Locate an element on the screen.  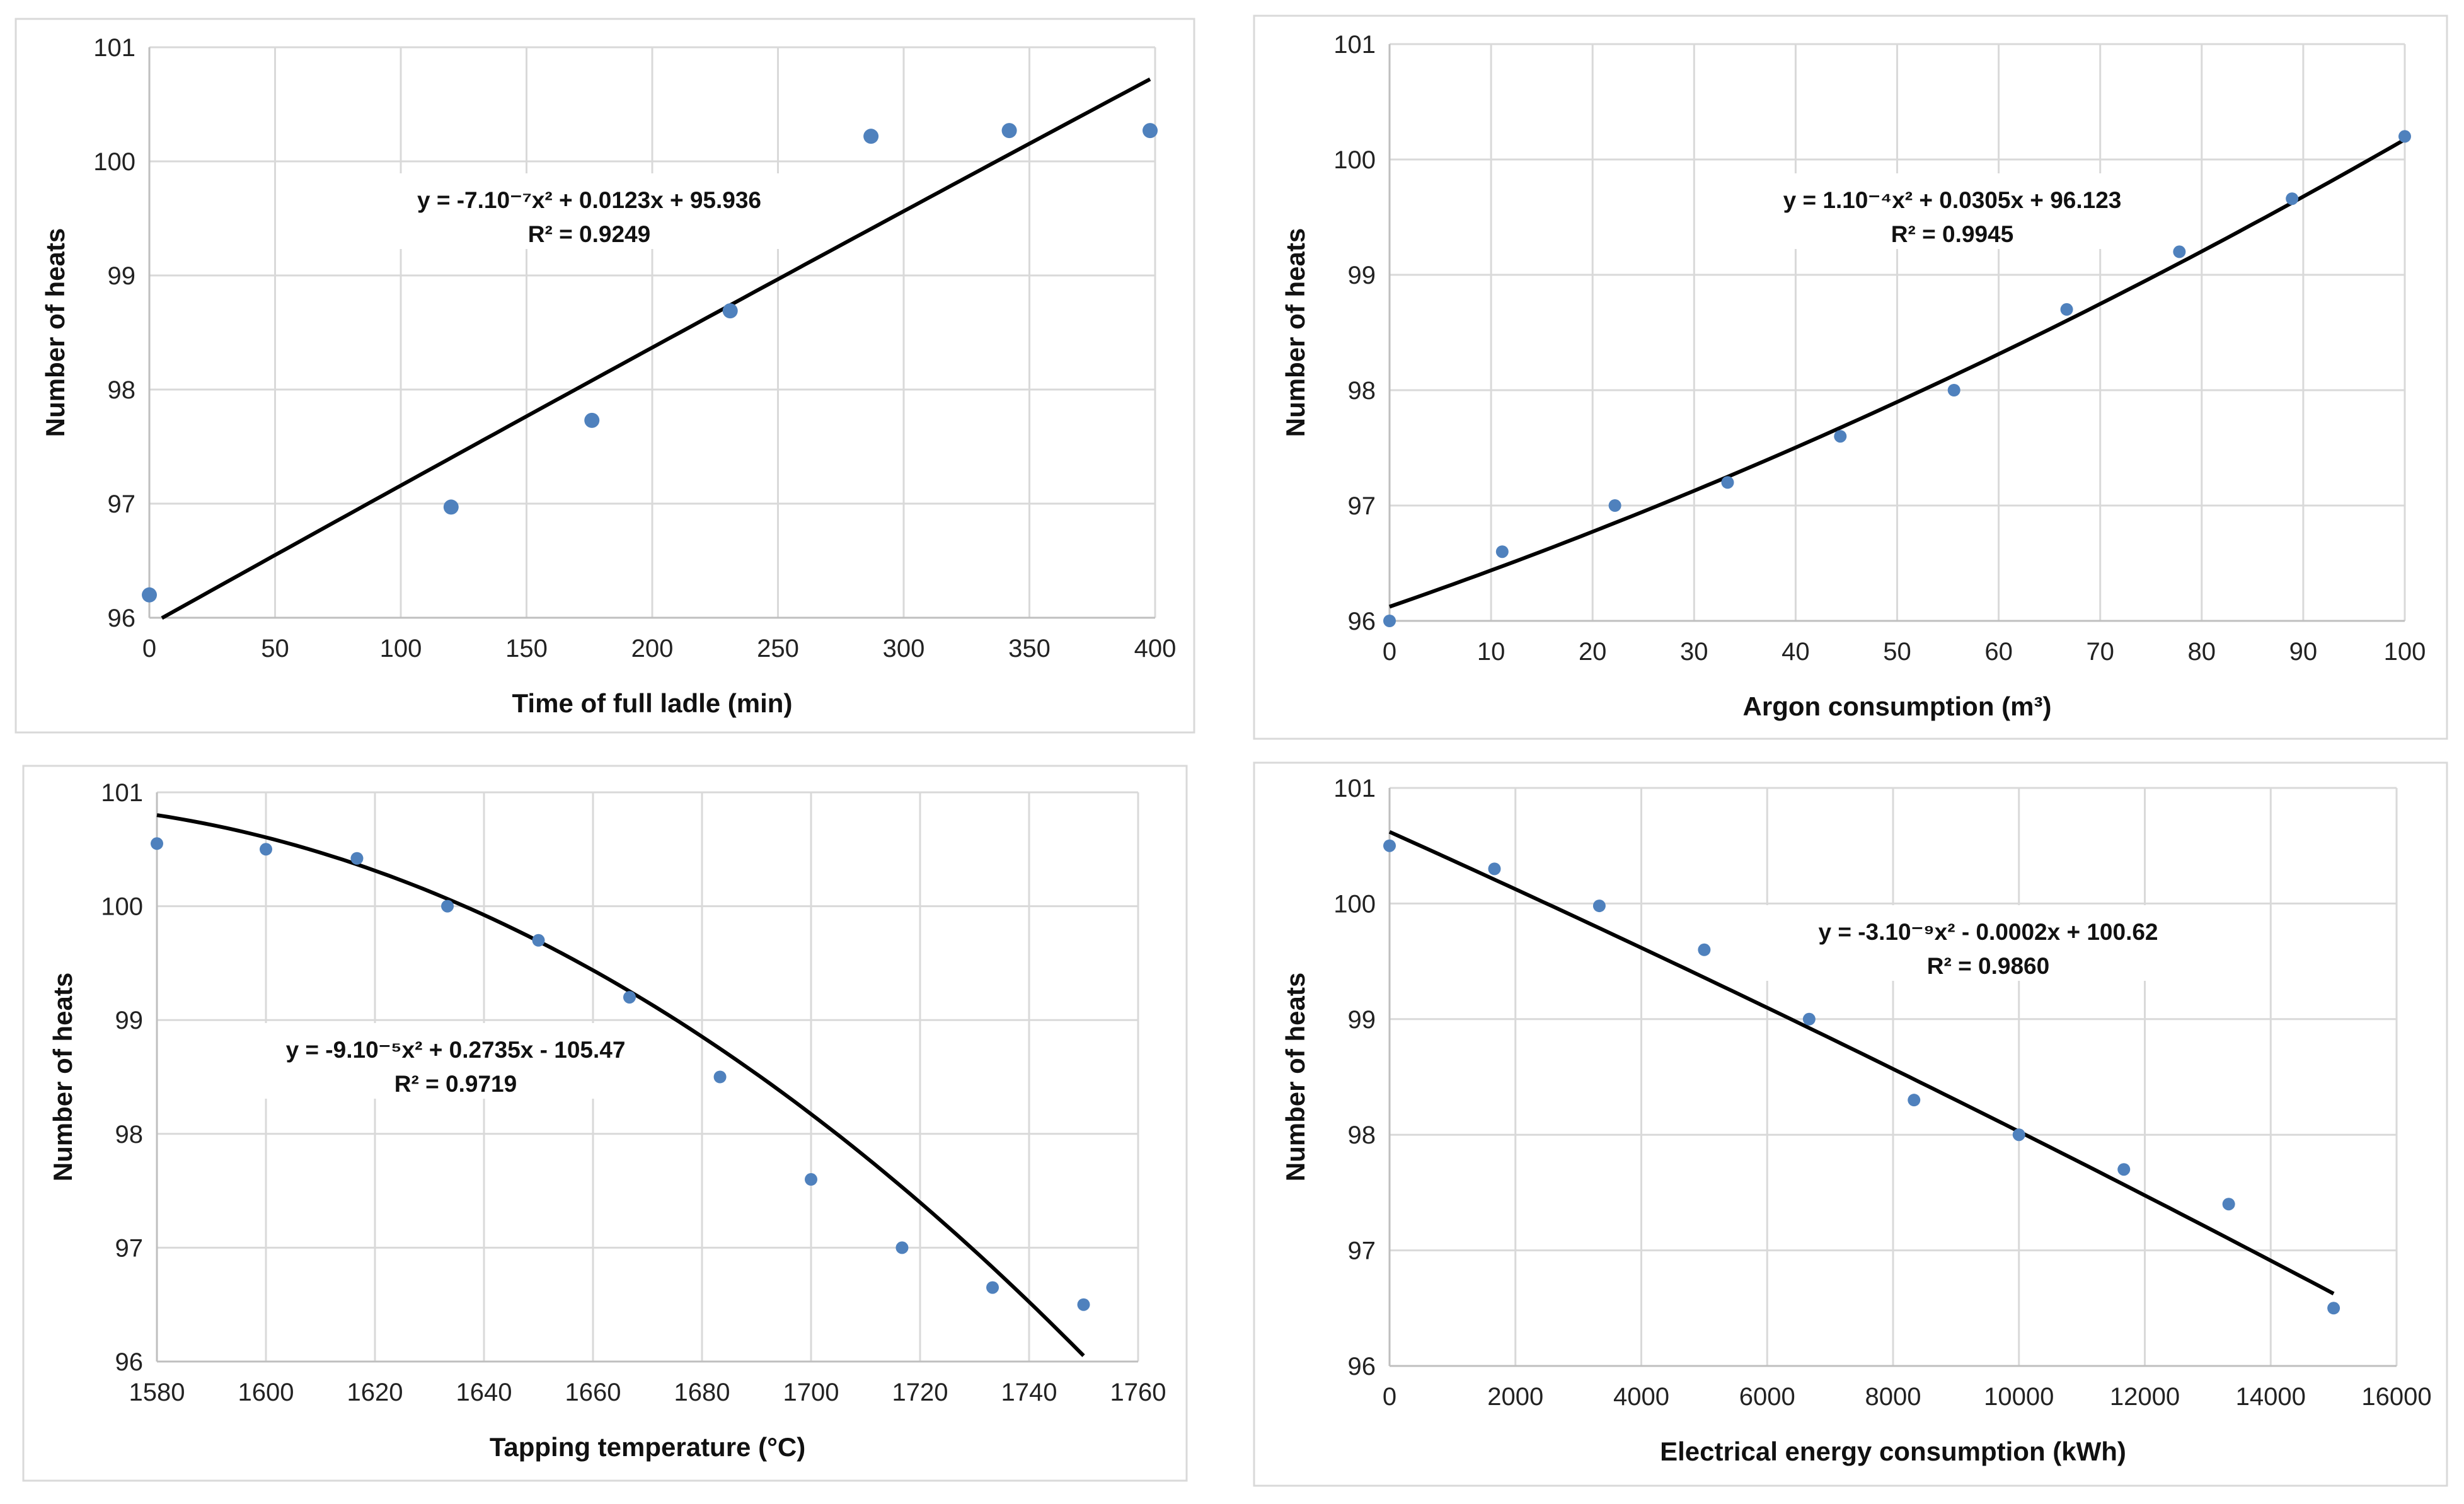
x-tick-label: 1580 is located at coordinates (157, 1393).